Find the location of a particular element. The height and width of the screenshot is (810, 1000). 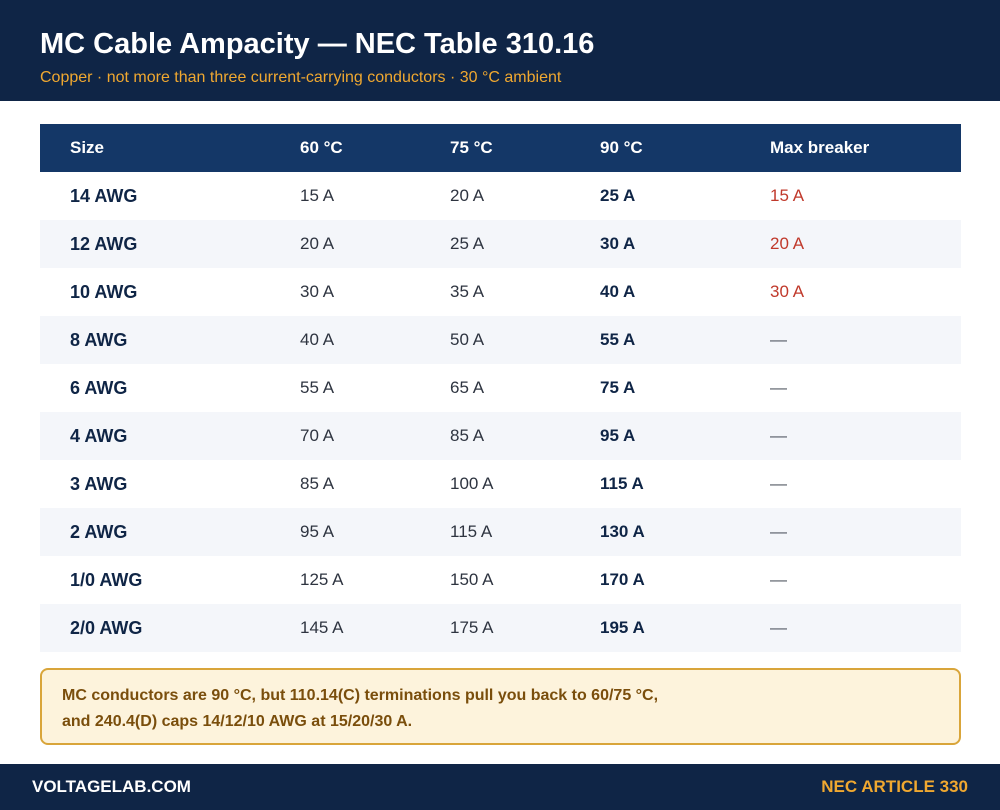

cell-90c: 30 A is located at coordinates (618, 243).